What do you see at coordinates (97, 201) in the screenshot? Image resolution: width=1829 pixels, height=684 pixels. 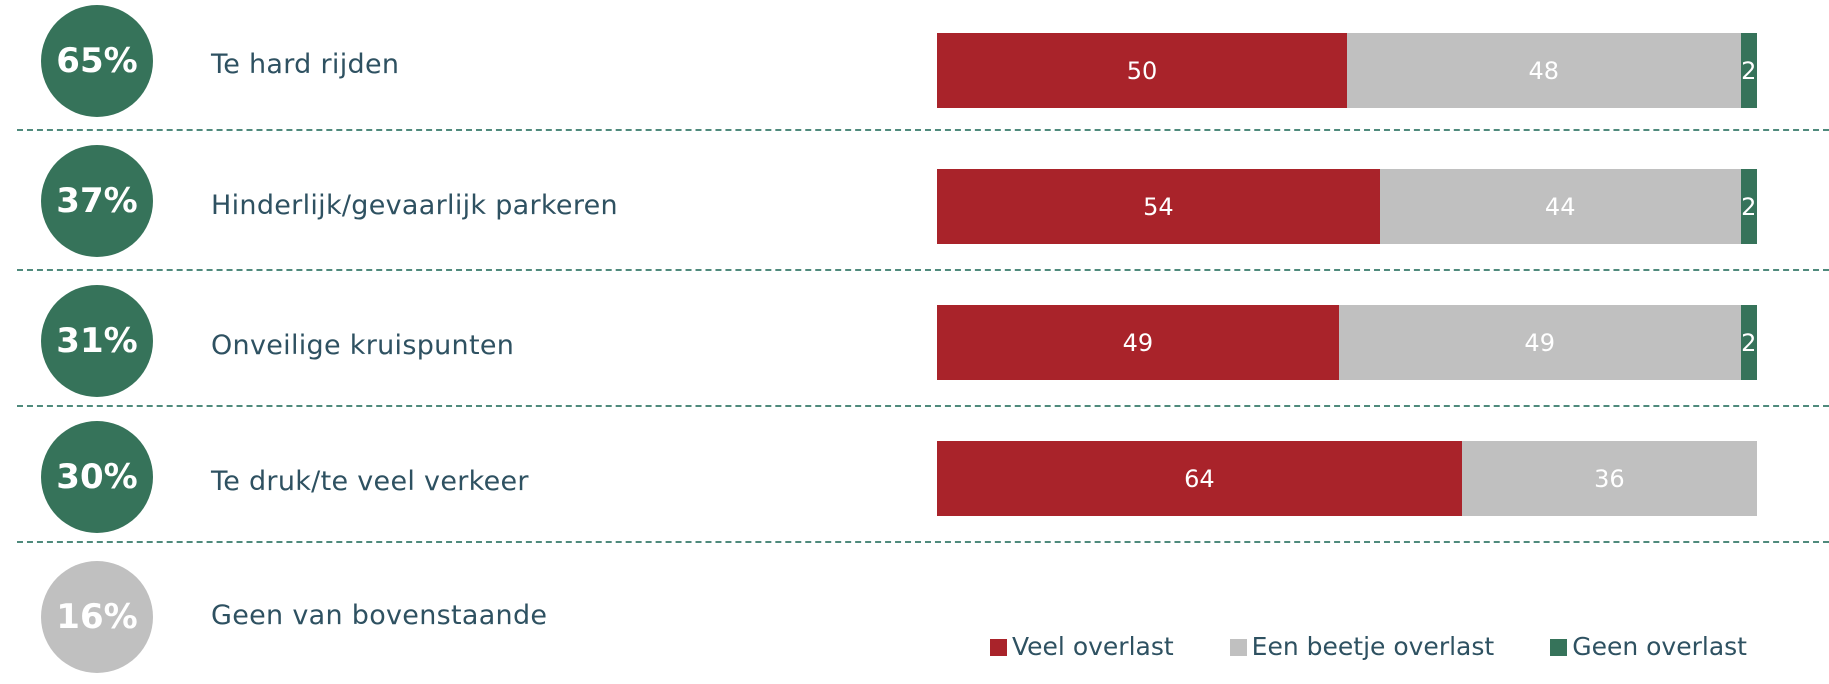 I see `percentage-badge: 37%` at bounding box center [97, 201].